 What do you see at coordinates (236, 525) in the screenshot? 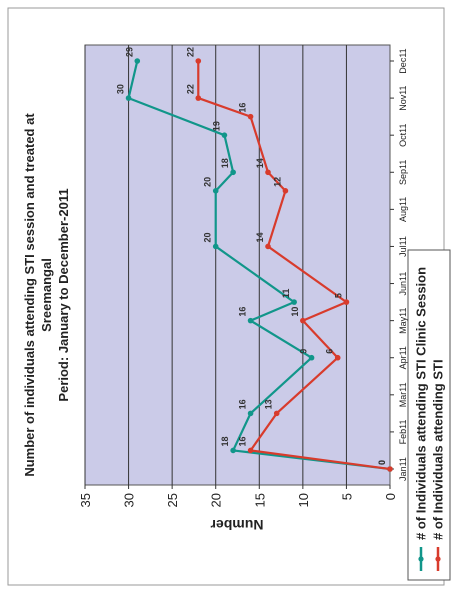
I see `y-axis-label: Number` at bounding box center [236, 525].